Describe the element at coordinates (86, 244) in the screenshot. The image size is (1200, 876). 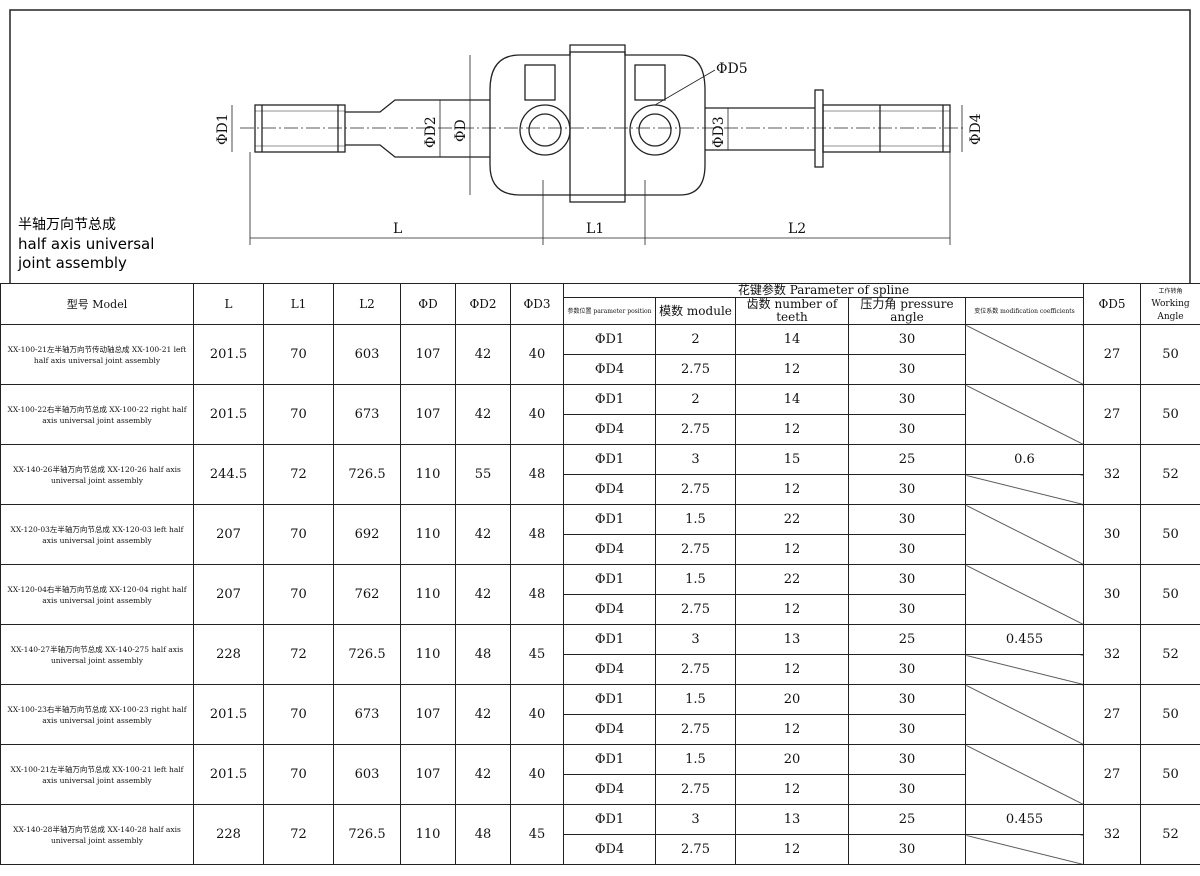
I see `title-english-line1: half axis universal` at that location.